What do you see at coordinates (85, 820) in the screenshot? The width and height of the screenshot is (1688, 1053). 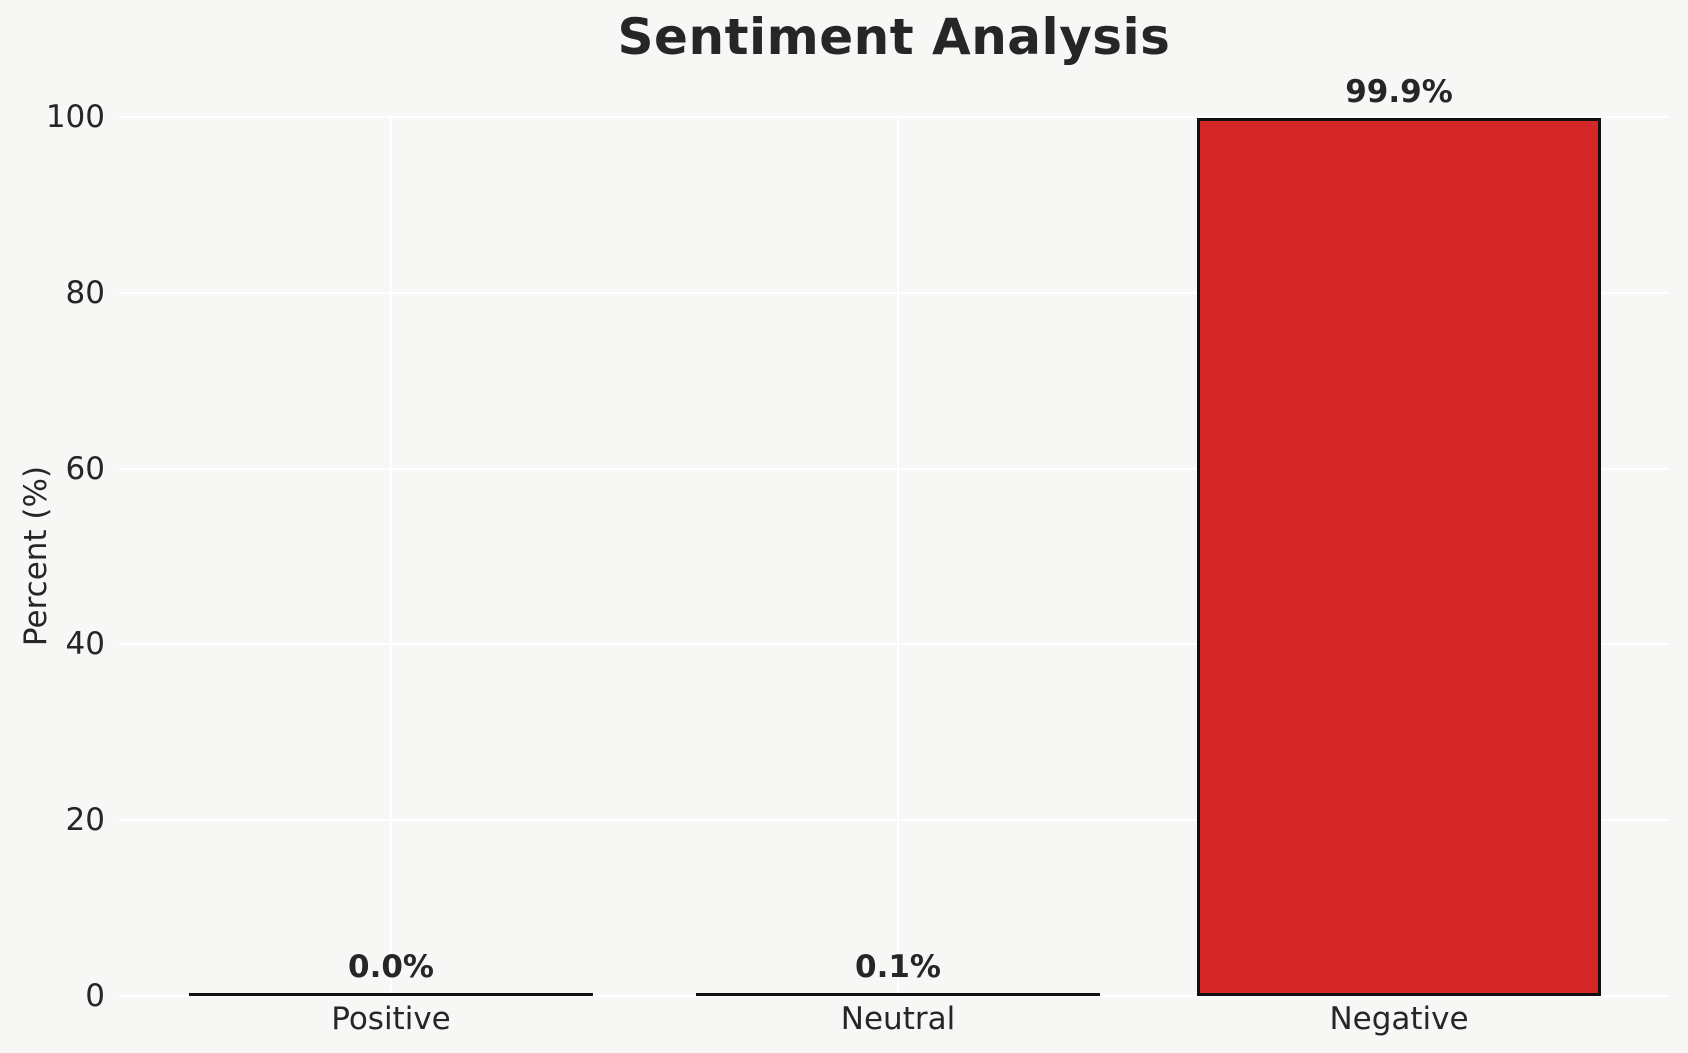 I see `y-tick-label: 20` at bounding box center [85, 820].